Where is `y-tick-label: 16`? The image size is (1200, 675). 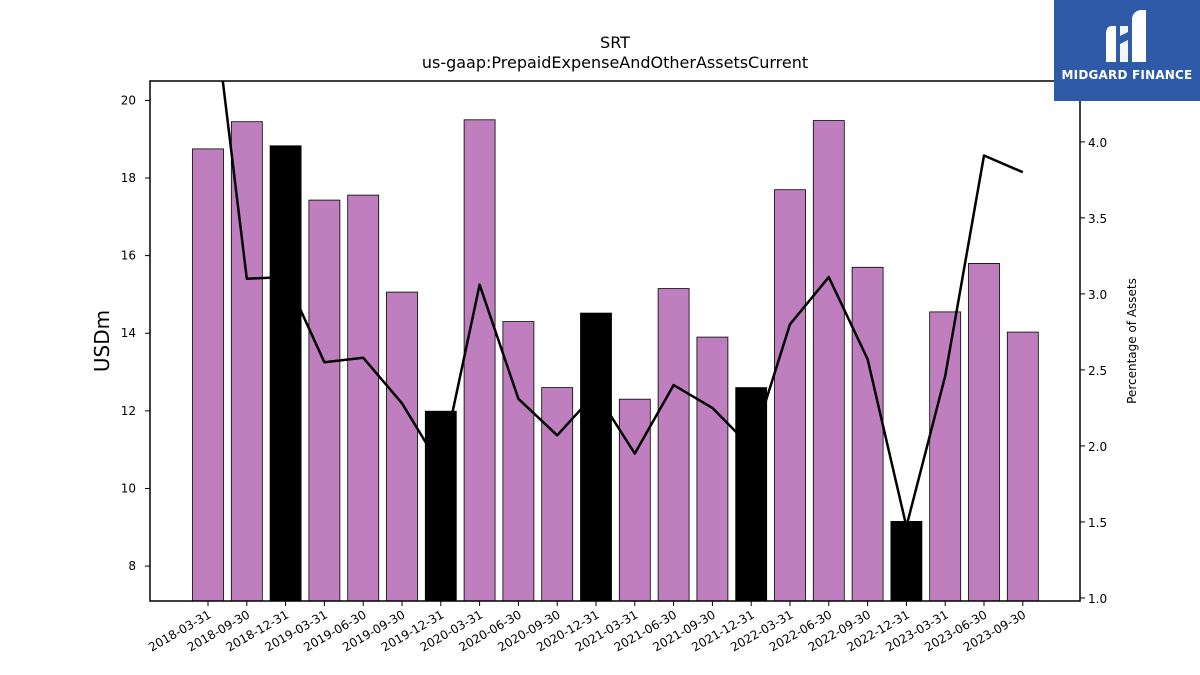 y-tick-label: 16 is located at coordinates (128, 256).